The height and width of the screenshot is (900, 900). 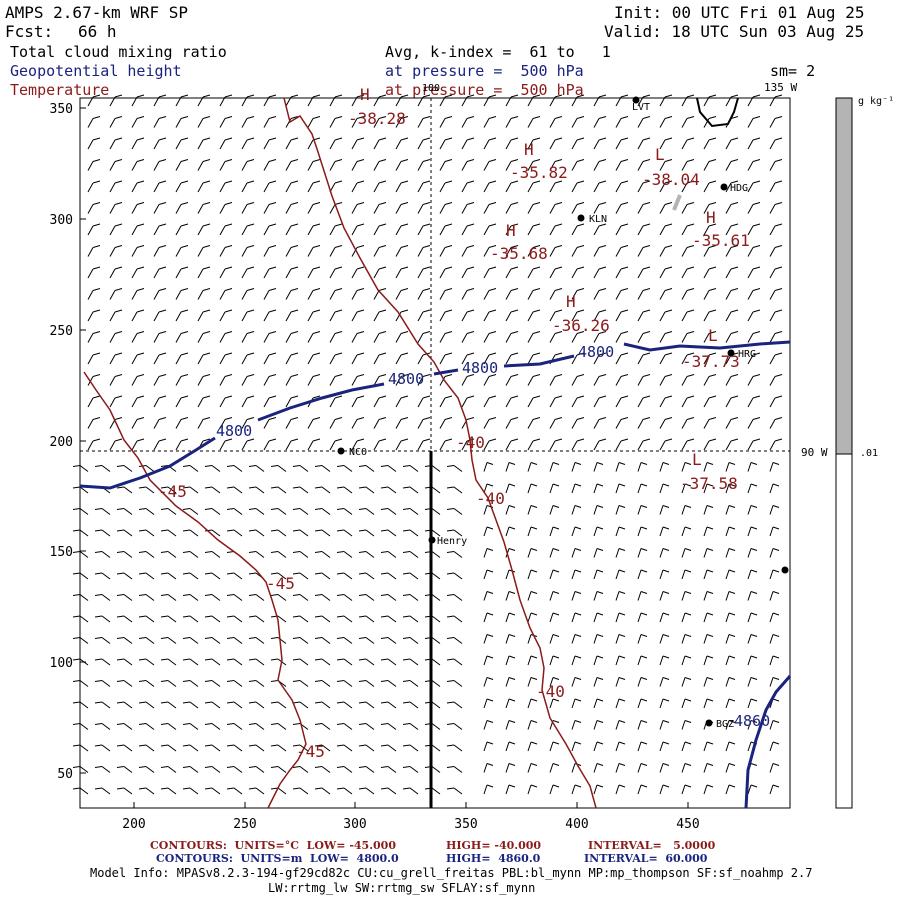 What do you see at coordinates (277, 858) in the screenshot?
I see `height-contour-info: CONTOURS: UNITS=m LOW= 4800.0` at bounding box center [277, 858].